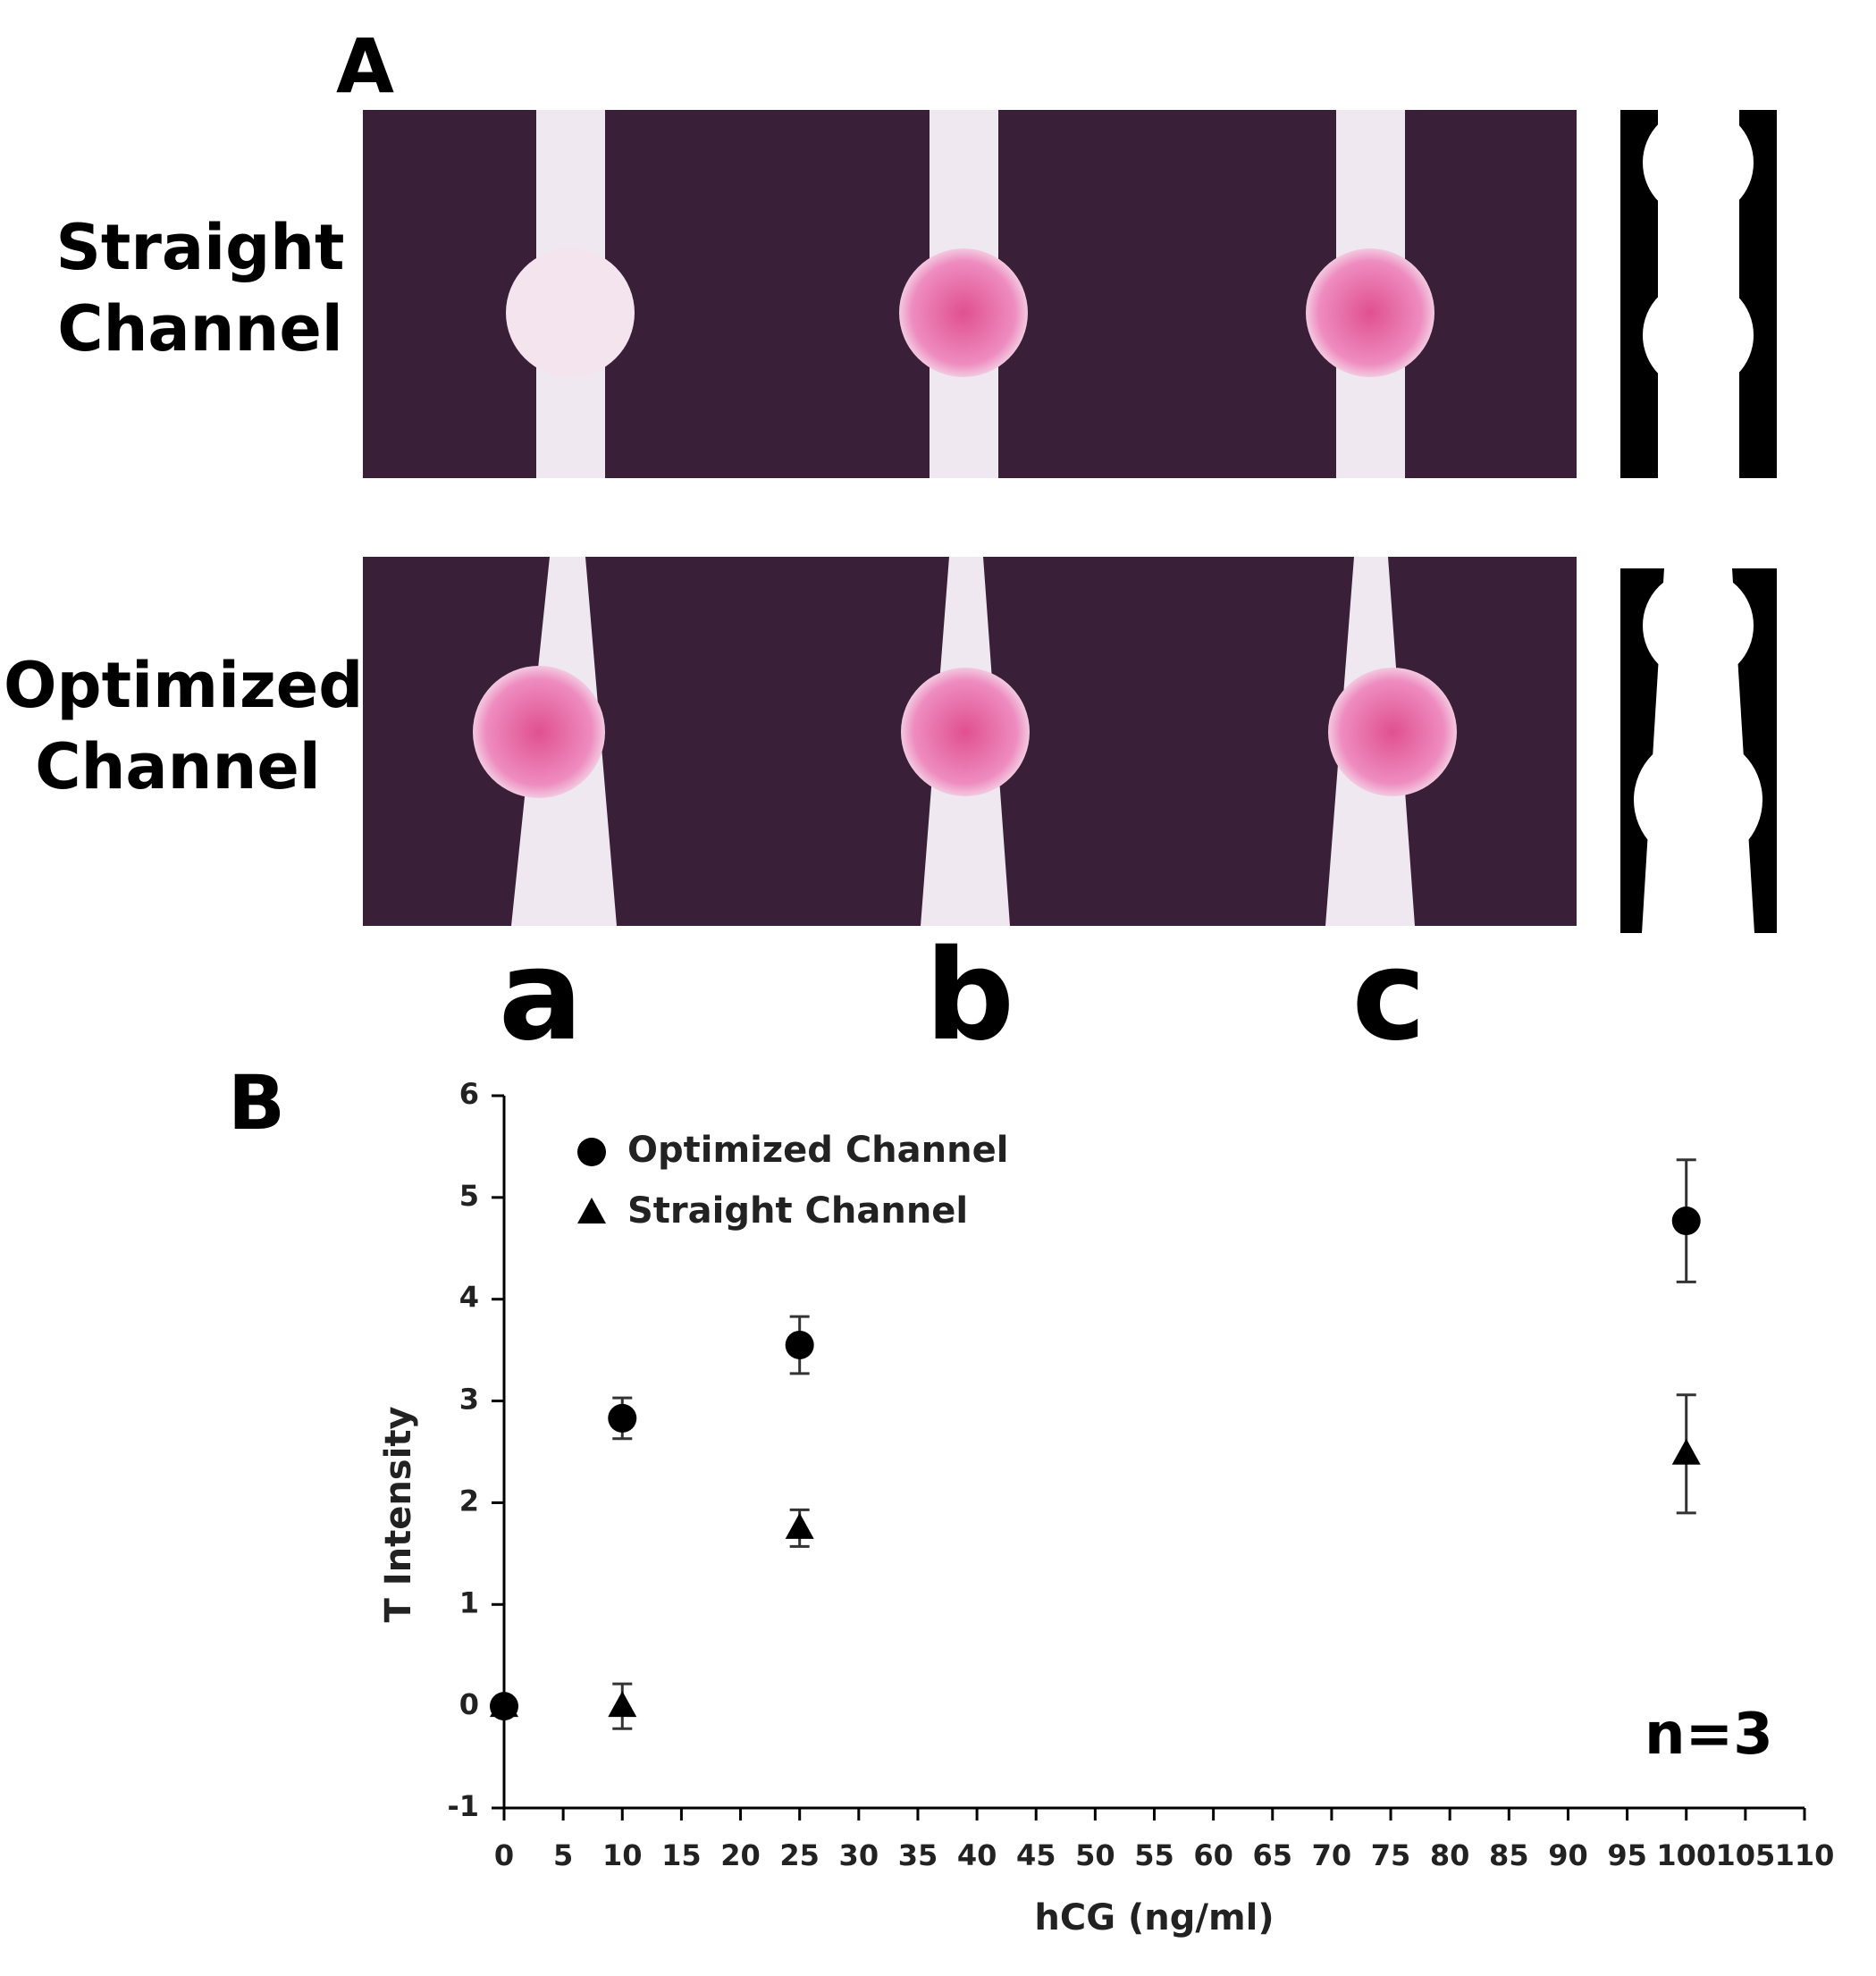  Describe the element at coordinates (970, 742) in the screenshot. I see `photo-bottom` at that location.